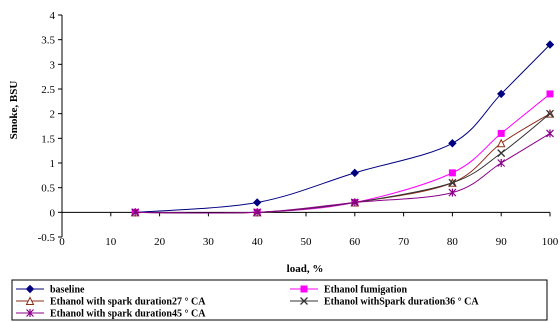 The height and width of the screenshot is (322, 560). What do you see at coordinates (550, 242) in the screenshot?
I see `x-tick-label: 100` at bounding box center [550, 242].